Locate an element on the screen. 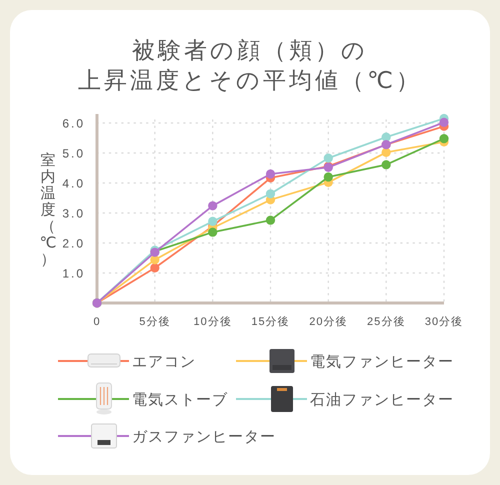 This screenshot has height=485, width=500. legend-label: 石油ファンヒーター is located at coordinates (382, 400).